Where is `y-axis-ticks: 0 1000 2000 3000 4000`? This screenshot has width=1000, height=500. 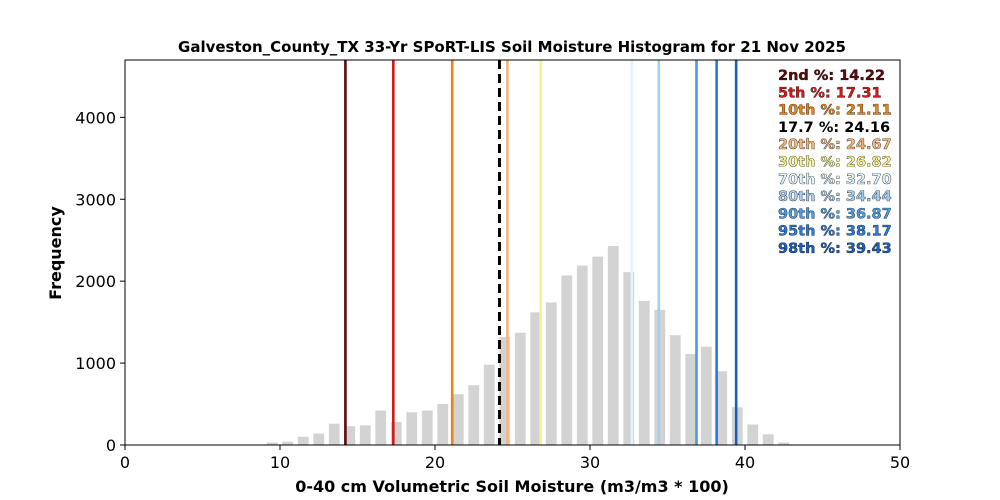 y-axis-ticks: 0 1000 2000 3000 4000 is located at coordinates (100, 281).